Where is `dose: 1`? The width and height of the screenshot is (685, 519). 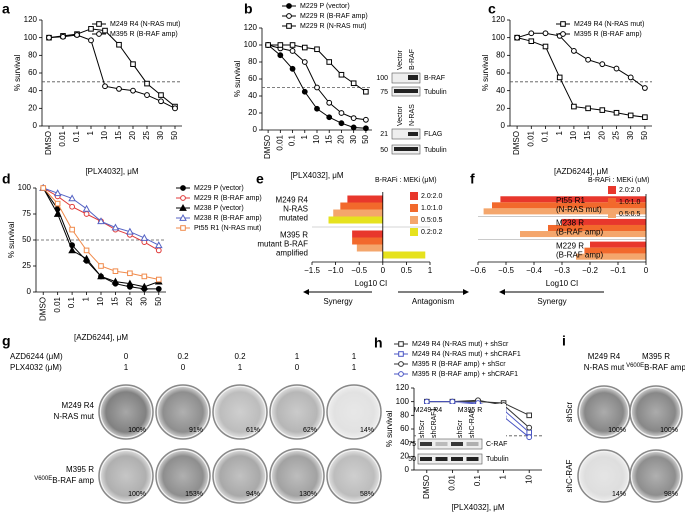 dose: 1 is located at coordinates (354, 367).